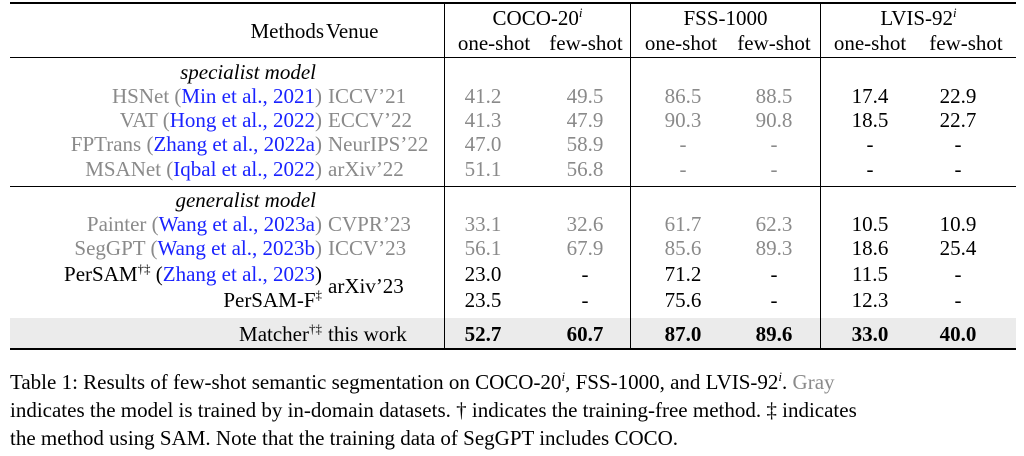 The image size is (1024, 456). I want to click on citation-link: Wang et al., 2023b, so click(236, 248).